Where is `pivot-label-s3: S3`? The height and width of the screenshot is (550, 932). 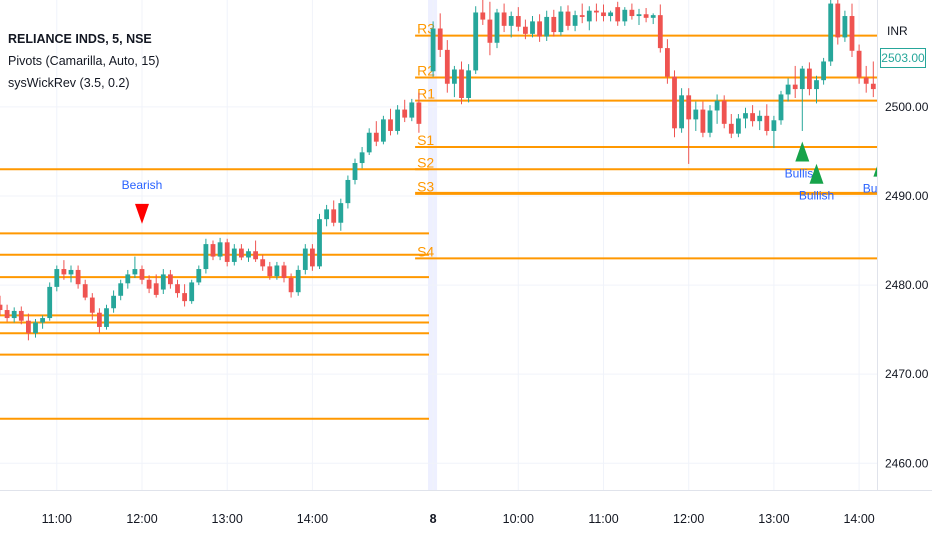 pivot-label-s3: S3 is located at coordinates (425, 186).